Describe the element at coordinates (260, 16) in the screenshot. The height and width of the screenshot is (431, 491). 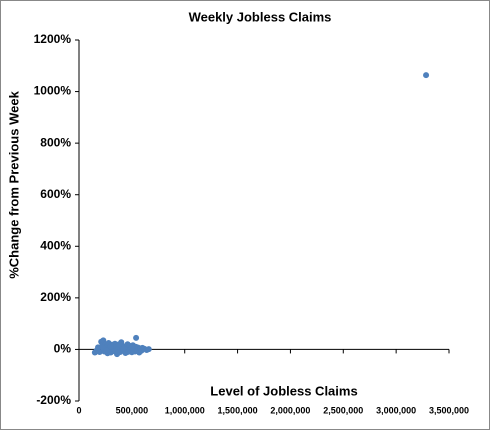
I see `chart-title: Weekly Jobless Claims` at that location.